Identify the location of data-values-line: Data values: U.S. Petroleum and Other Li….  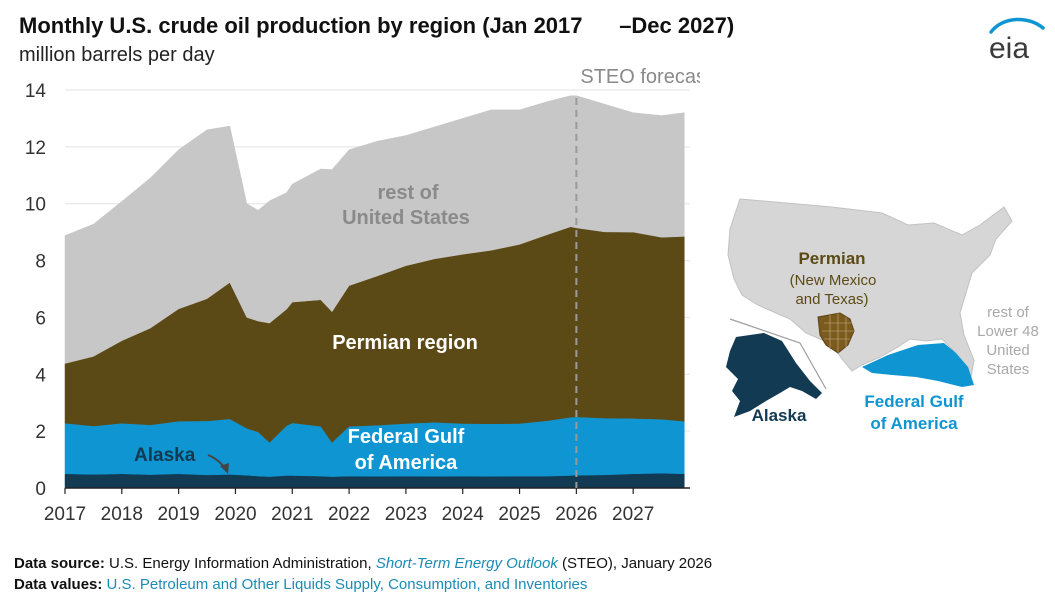
(363, 584).